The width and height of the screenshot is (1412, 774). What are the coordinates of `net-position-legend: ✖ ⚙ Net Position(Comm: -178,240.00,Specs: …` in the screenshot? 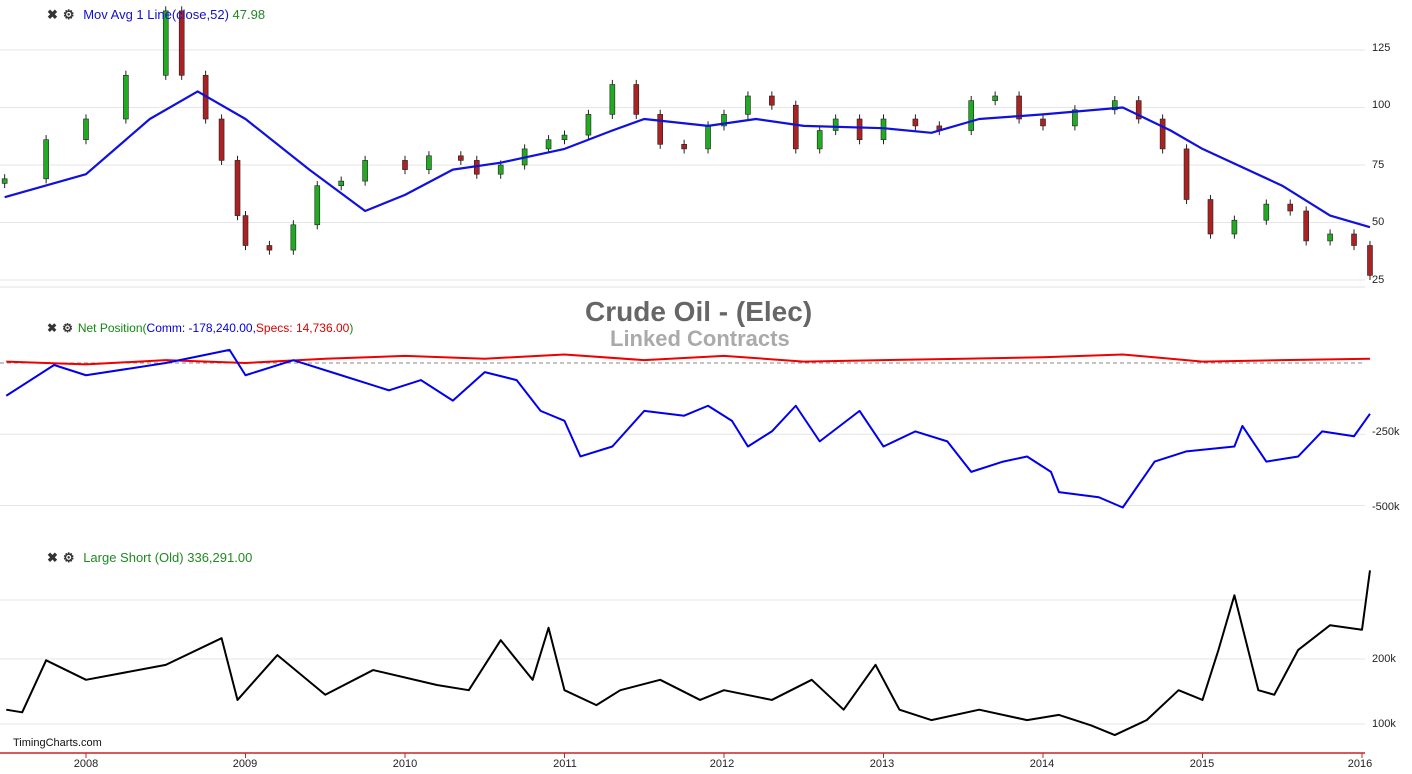 It's located at (200, 328).